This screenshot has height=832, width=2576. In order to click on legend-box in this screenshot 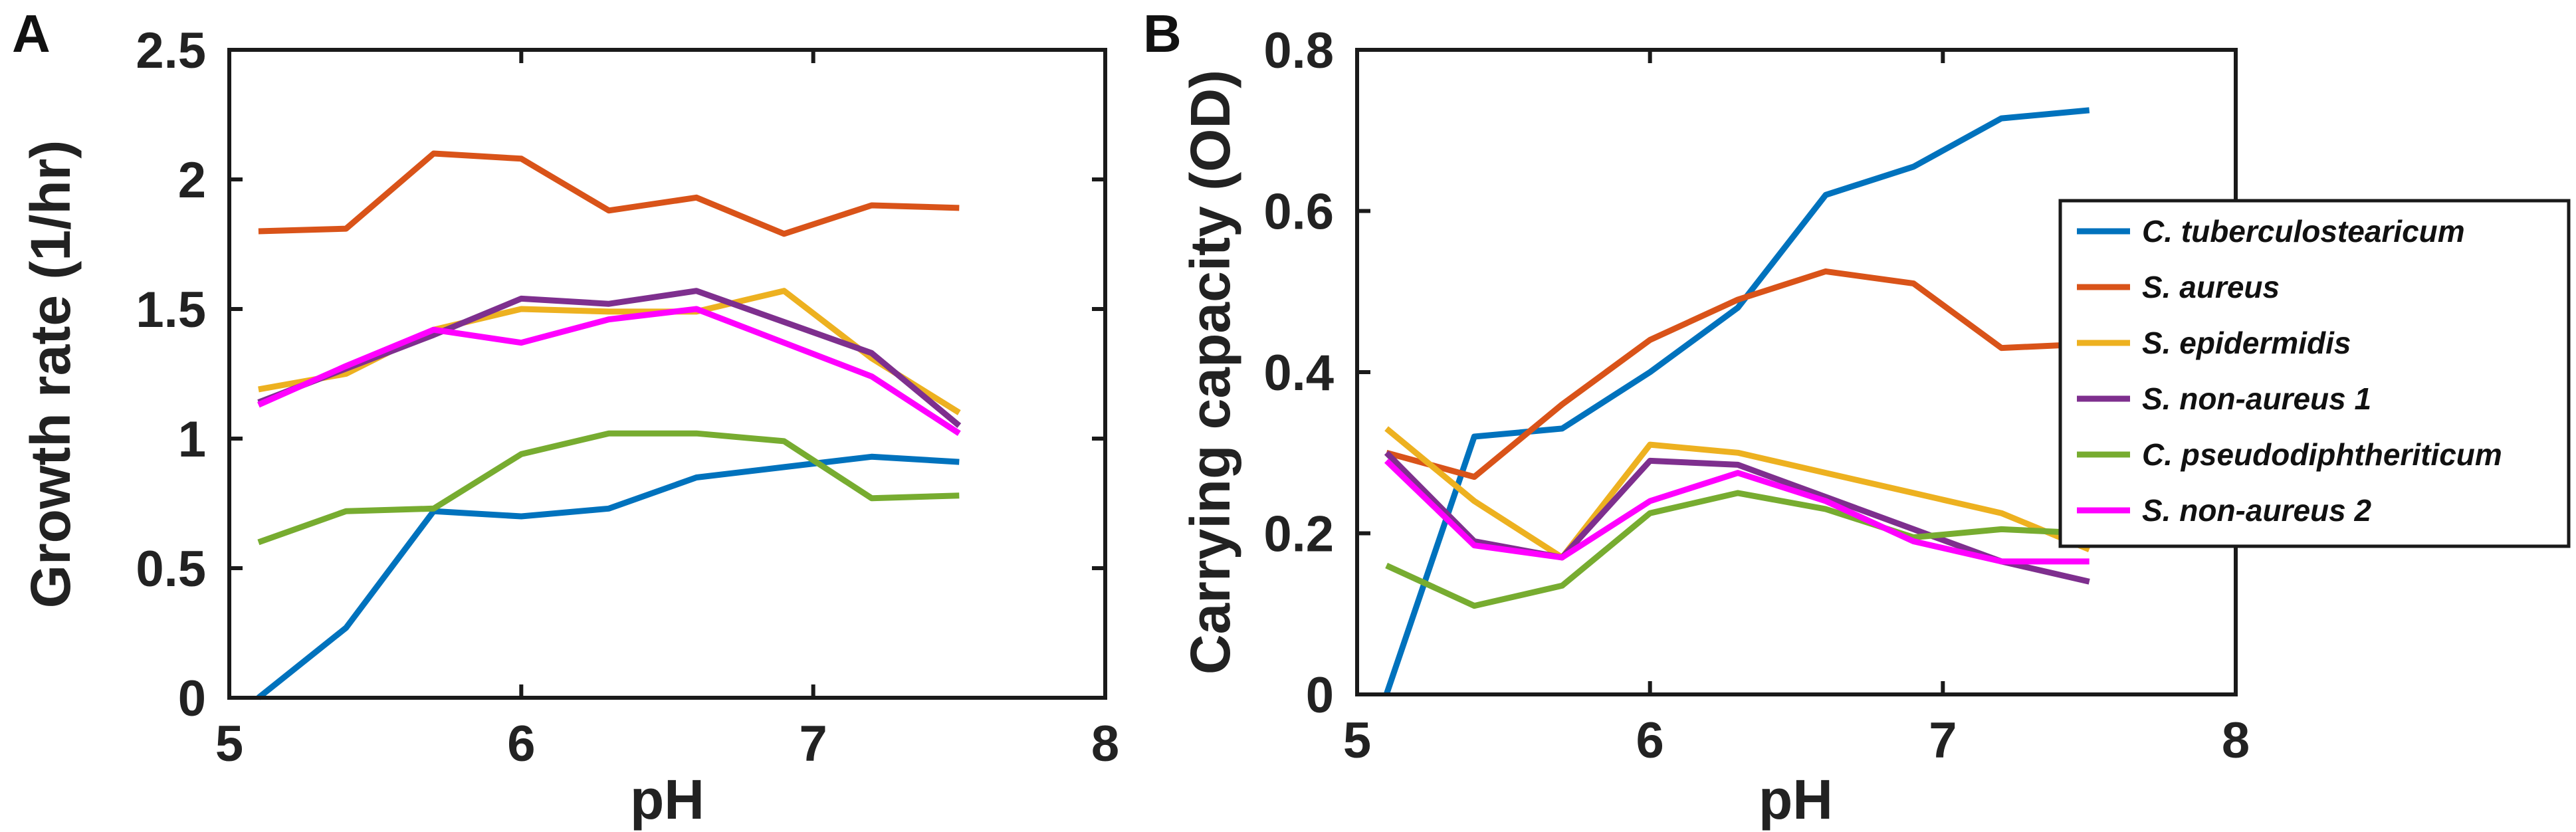, I will do `click(2314, 373)`.